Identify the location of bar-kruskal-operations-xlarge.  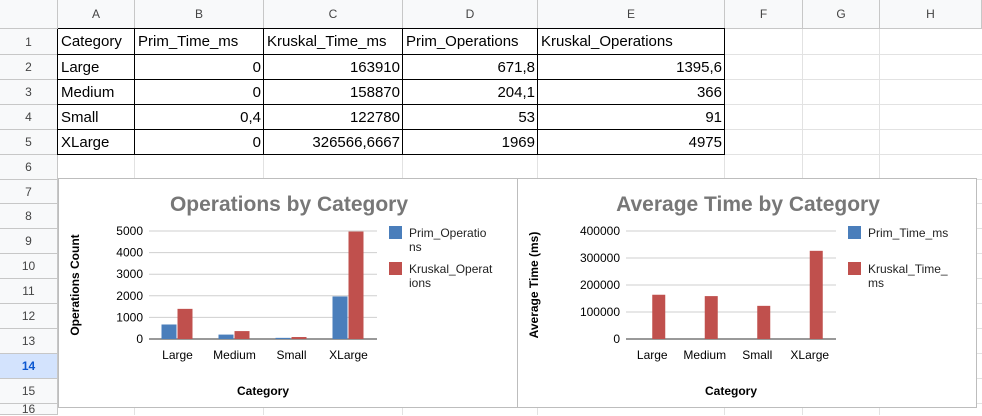
(356, 285).